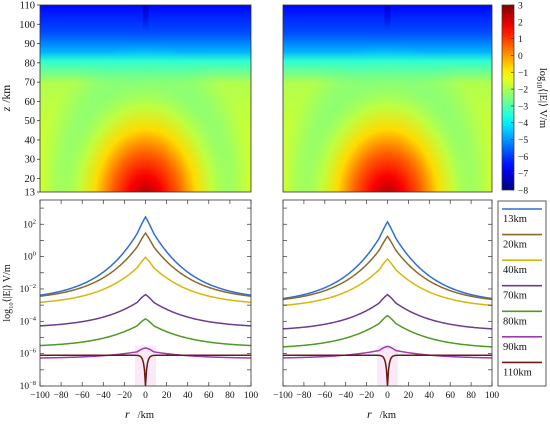  I want to click on legend: 13km 20km 40km 70km 80km 90km 110km, so click(522, 293).